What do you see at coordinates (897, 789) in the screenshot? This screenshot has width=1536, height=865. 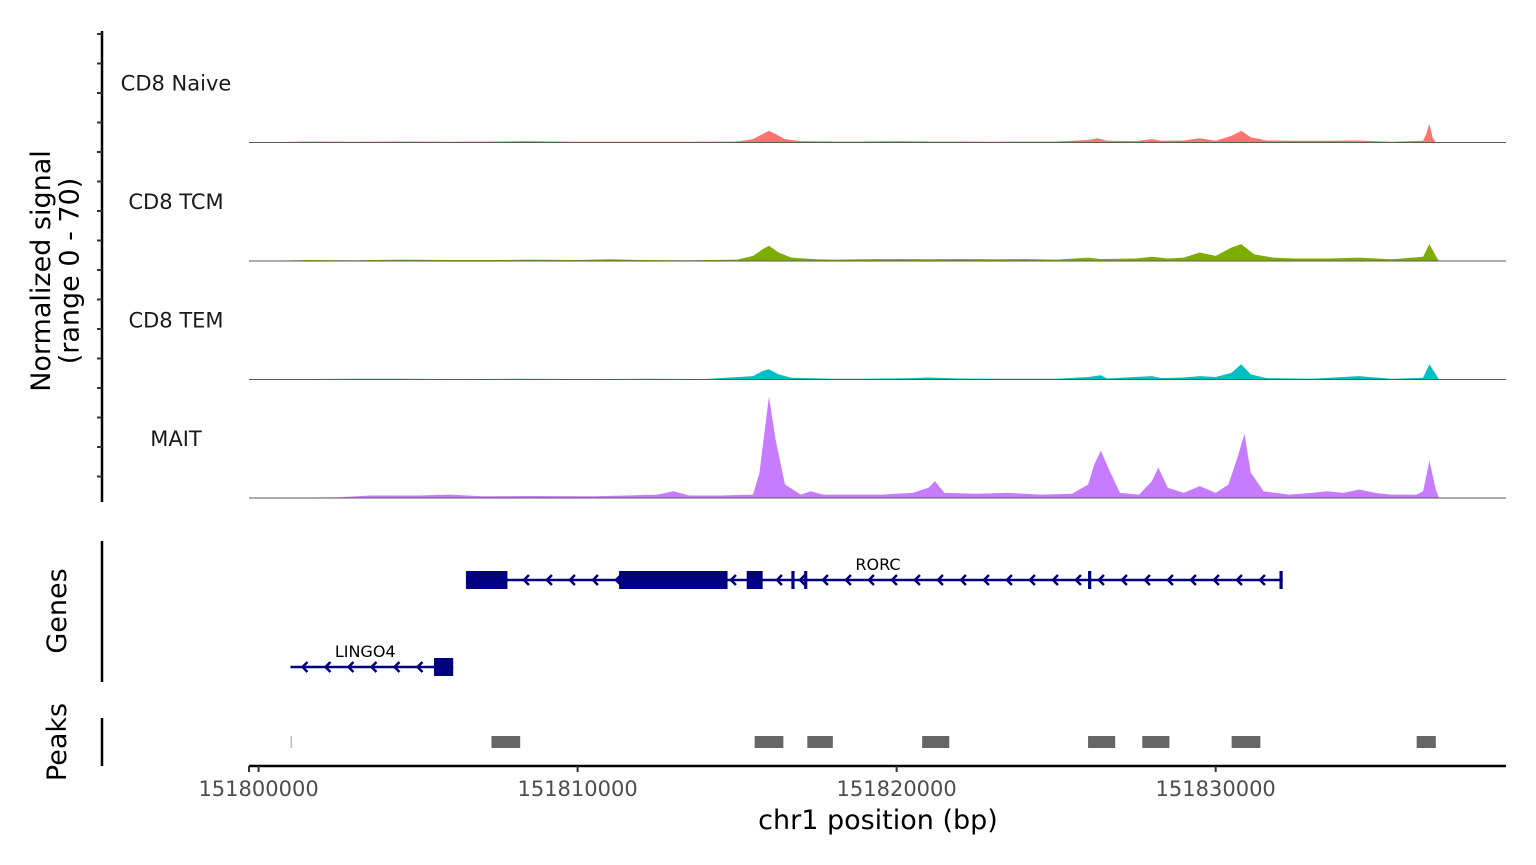 I see `x-tick-label: 151820000` at bounding box center [897, 789].